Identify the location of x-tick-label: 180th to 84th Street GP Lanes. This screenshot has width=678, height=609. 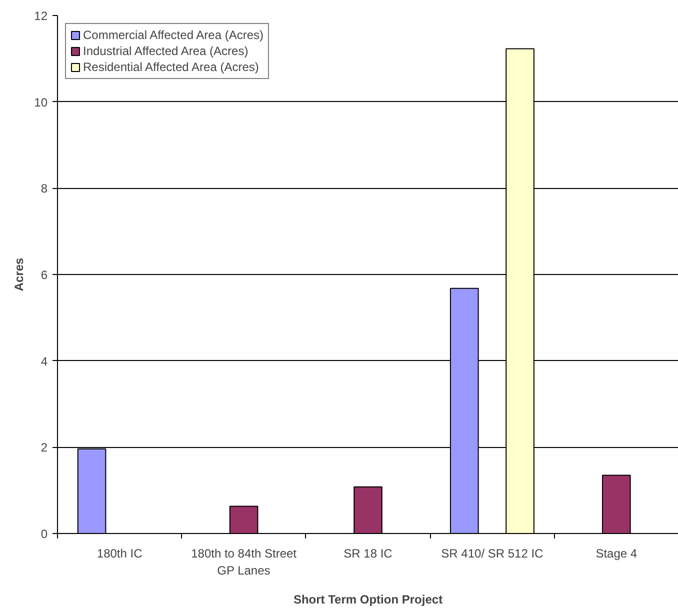
(244, 562).